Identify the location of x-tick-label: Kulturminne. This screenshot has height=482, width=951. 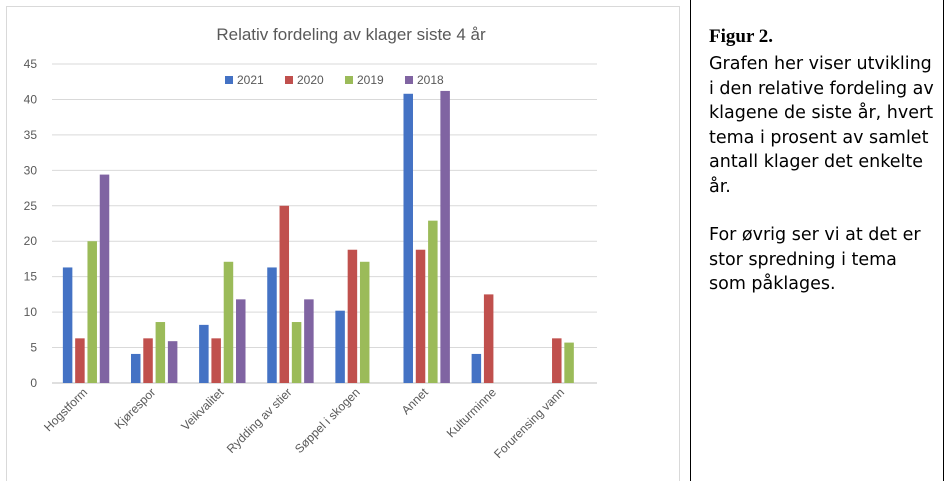
(471, 412).